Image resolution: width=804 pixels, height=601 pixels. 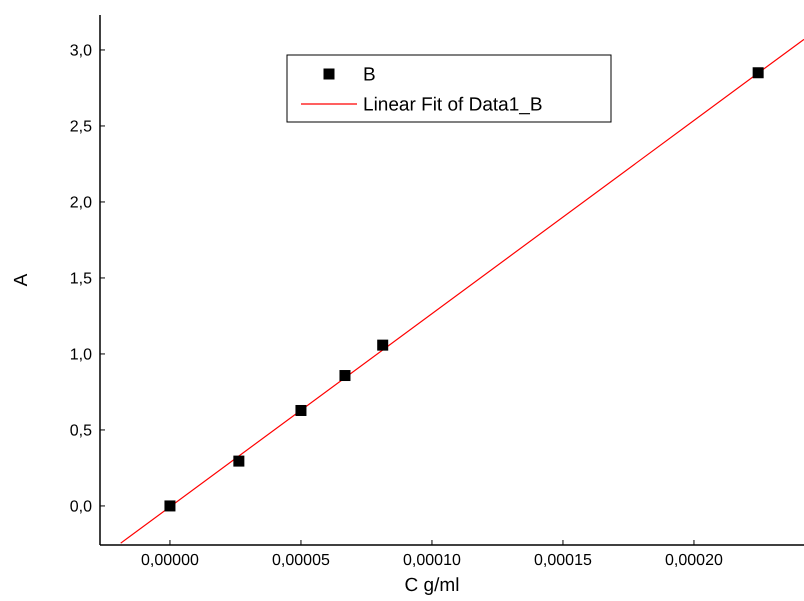 What do you see at coordinates (81, 355) in the screenshot?
I see `y-tick-label: 1,0` at bounding box center [81, 355].